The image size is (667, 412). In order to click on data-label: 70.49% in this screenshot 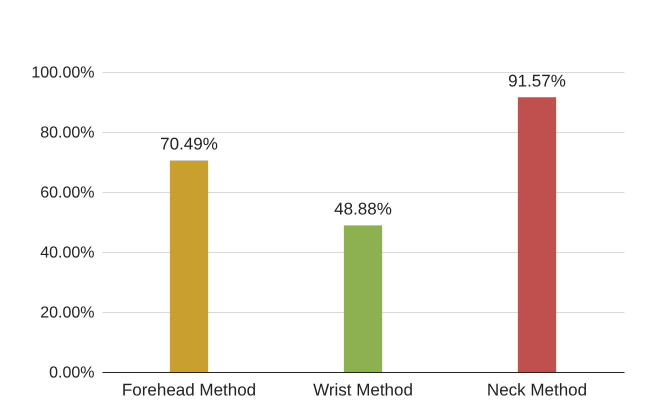, I will do `click(189, 144)`.